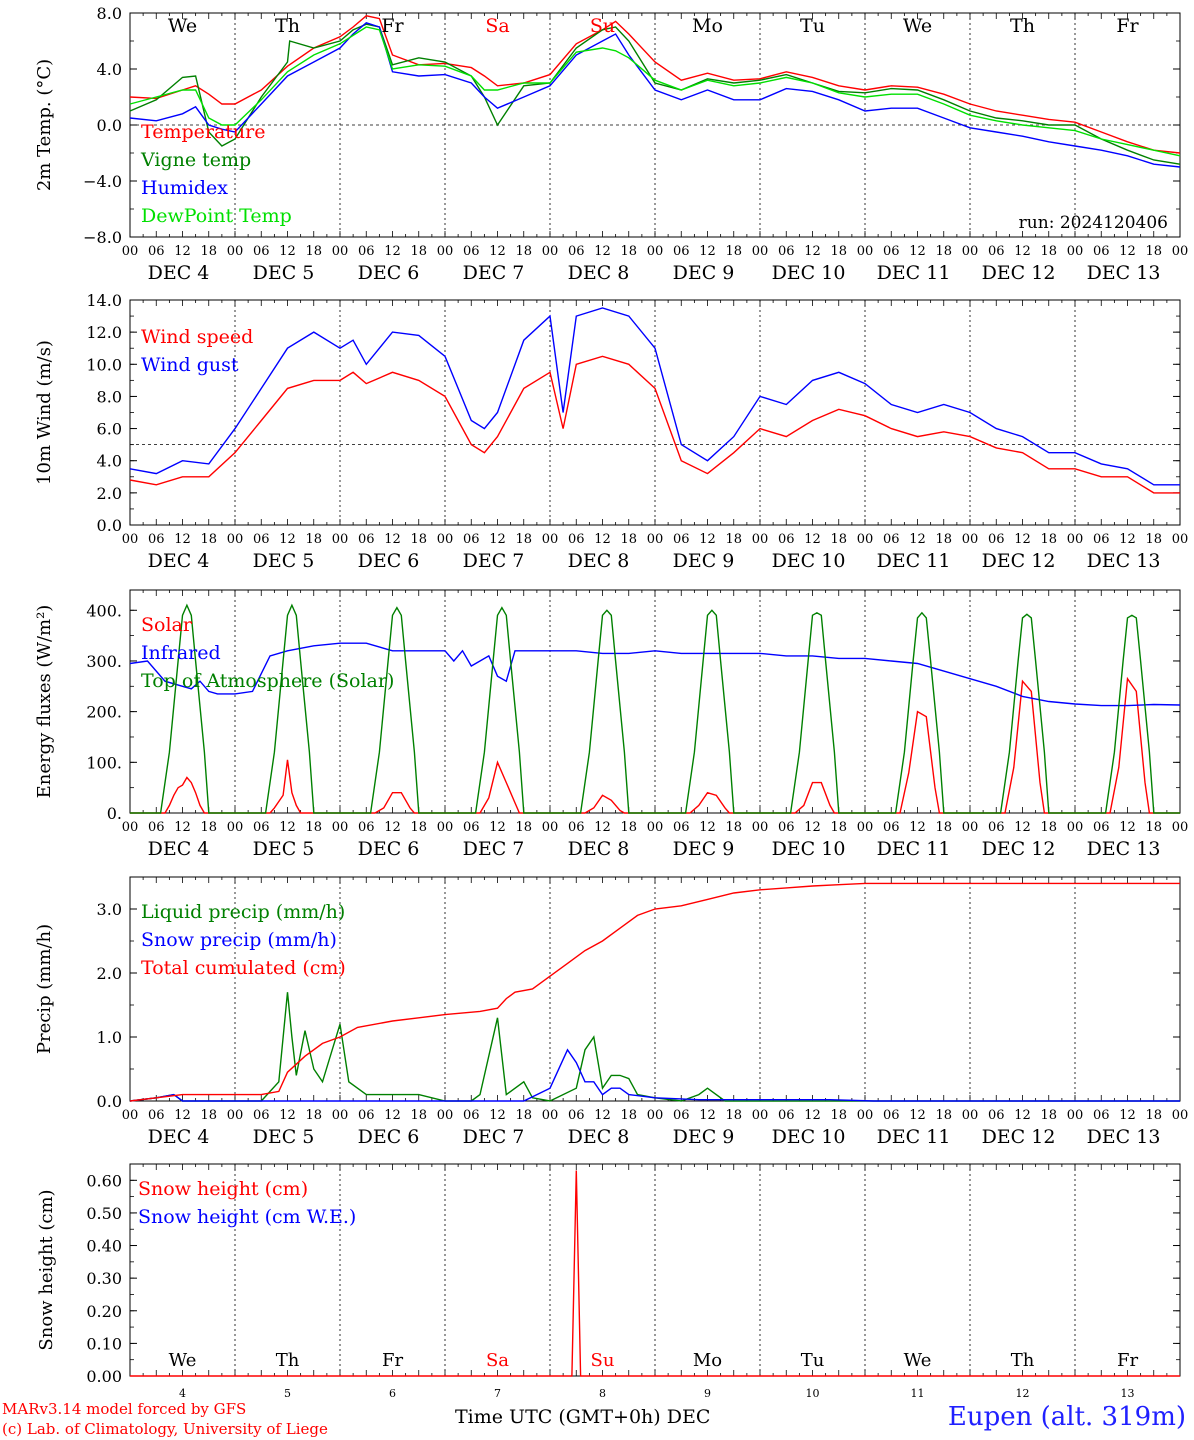  What do you see at coordinates (809, 1137) in the screenshot?
I see `date-label: DEC 10` at bounding box center [809, 1137].